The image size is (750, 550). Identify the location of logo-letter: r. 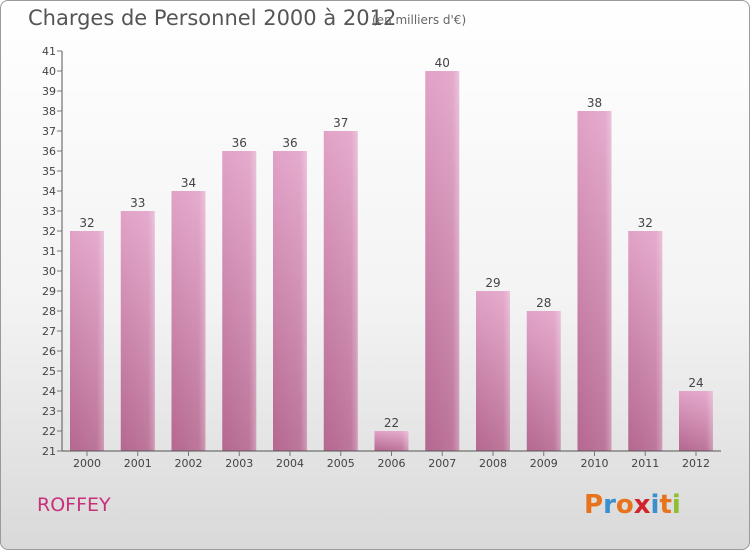
(609, 505).